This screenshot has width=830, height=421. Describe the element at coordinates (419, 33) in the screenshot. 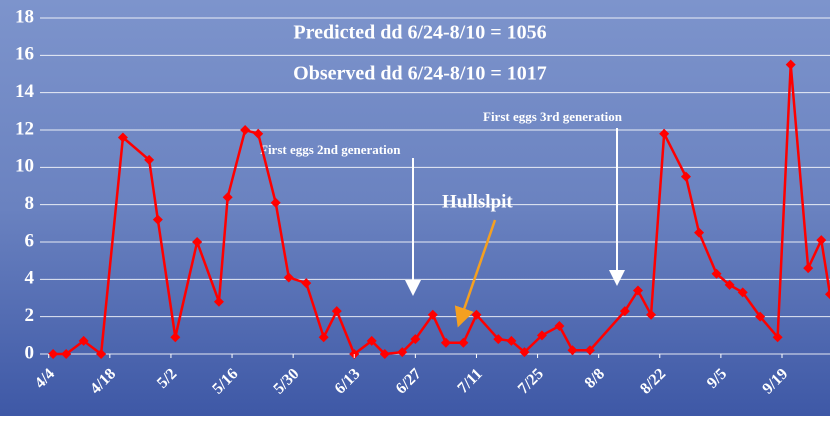

I see `annotation: Predicted dd 6/24-8/10 = 1056` at that location.